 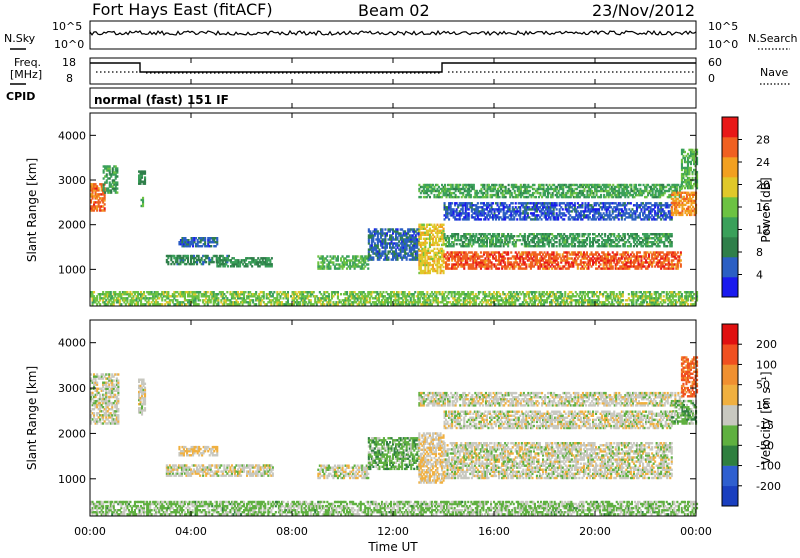 What do you see at coordinates (20, 96) in the screenshot?
I see `cpid-label: CPID` at bounding box center [20, 96].